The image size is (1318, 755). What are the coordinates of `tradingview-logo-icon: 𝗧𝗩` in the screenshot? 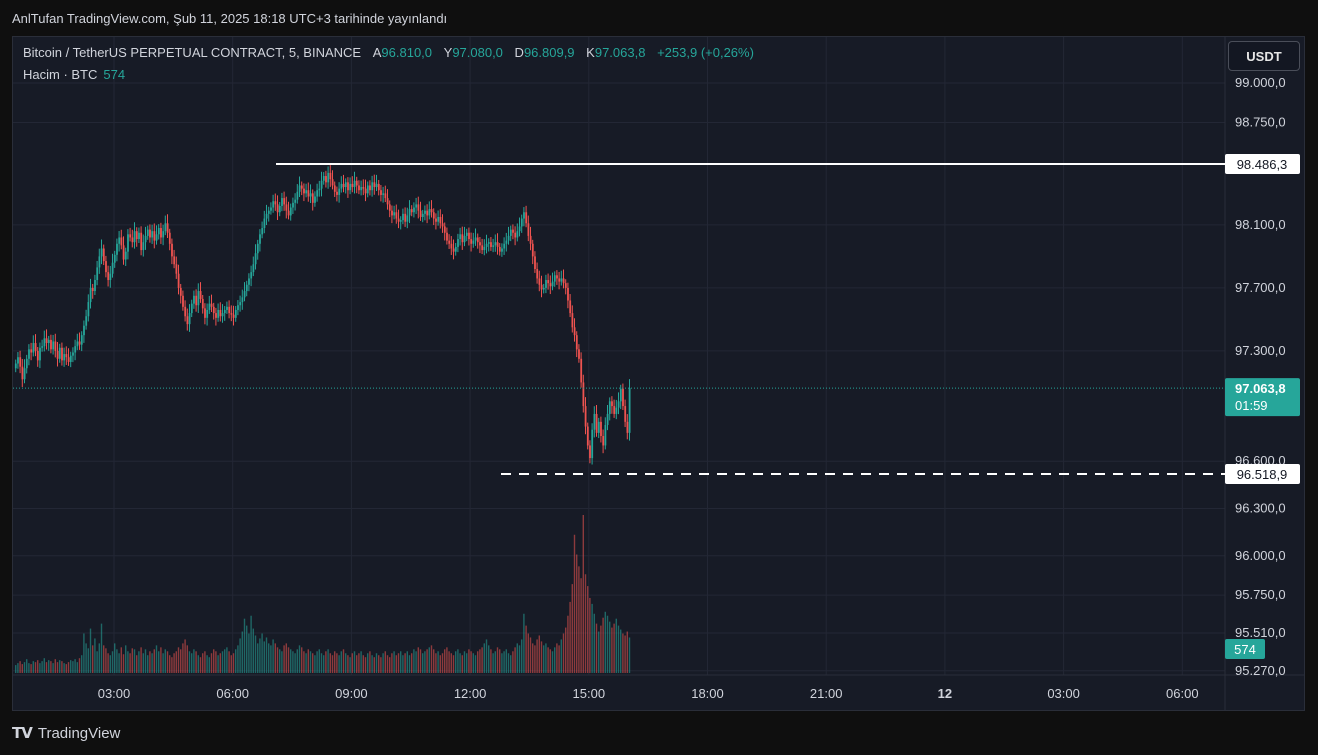 It's located at (22, 733).